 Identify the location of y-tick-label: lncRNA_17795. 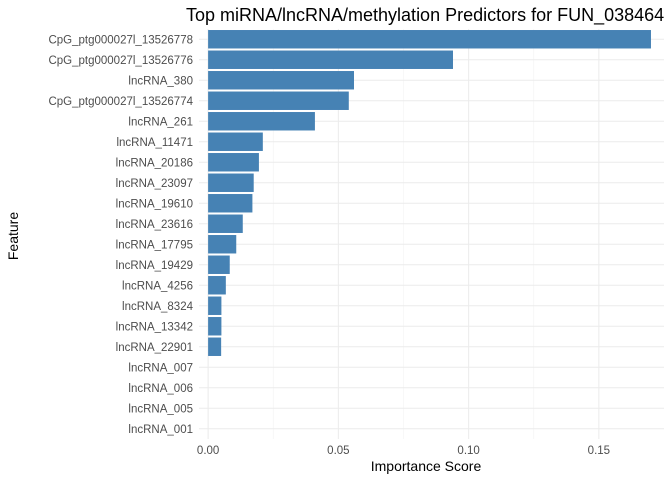
(154, 245).